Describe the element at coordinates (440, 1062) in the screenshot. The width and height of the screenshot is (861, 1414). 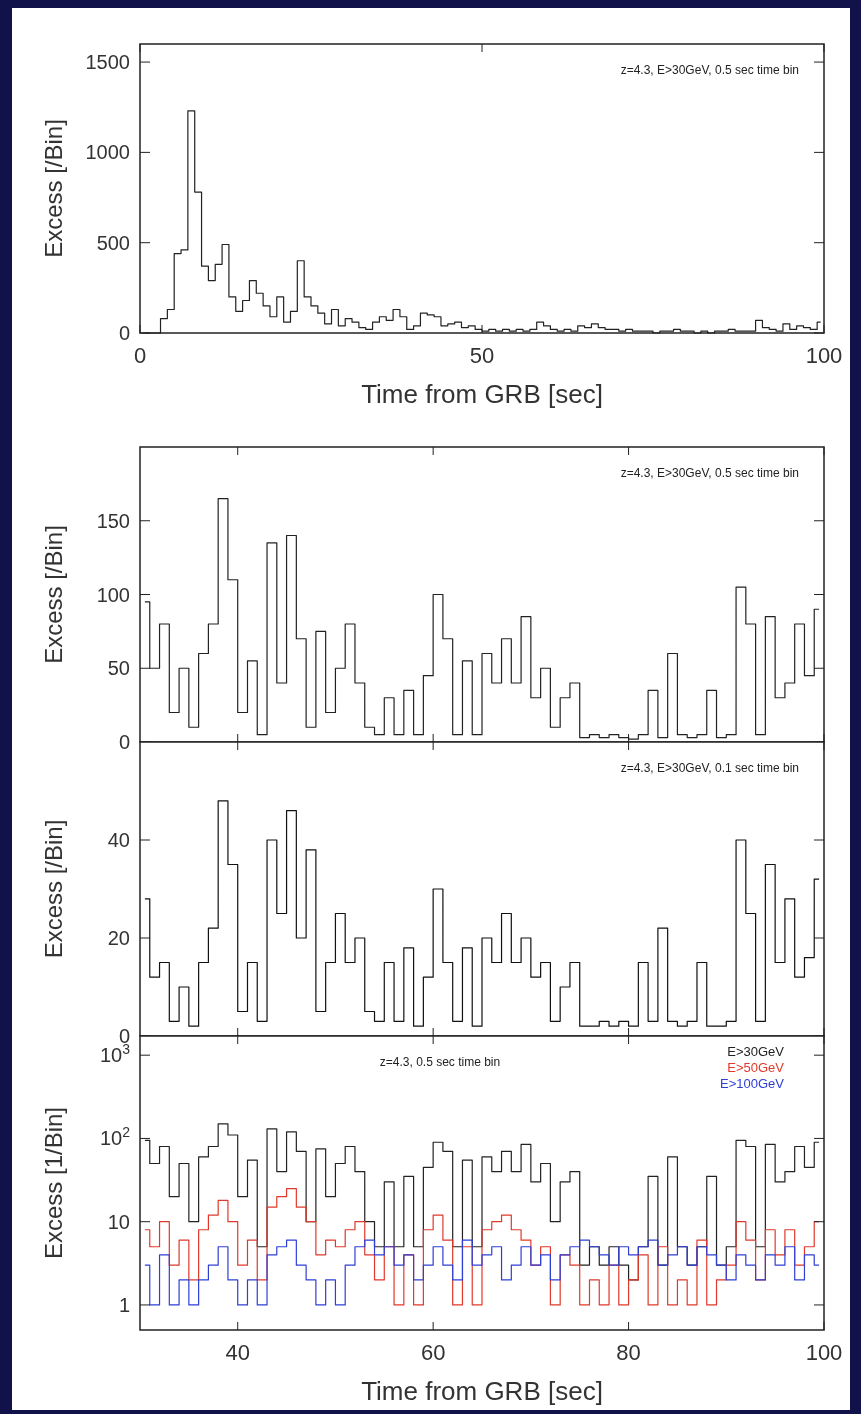
I see `annotation: z=4.3, 0.5 sec time bin` at that location.